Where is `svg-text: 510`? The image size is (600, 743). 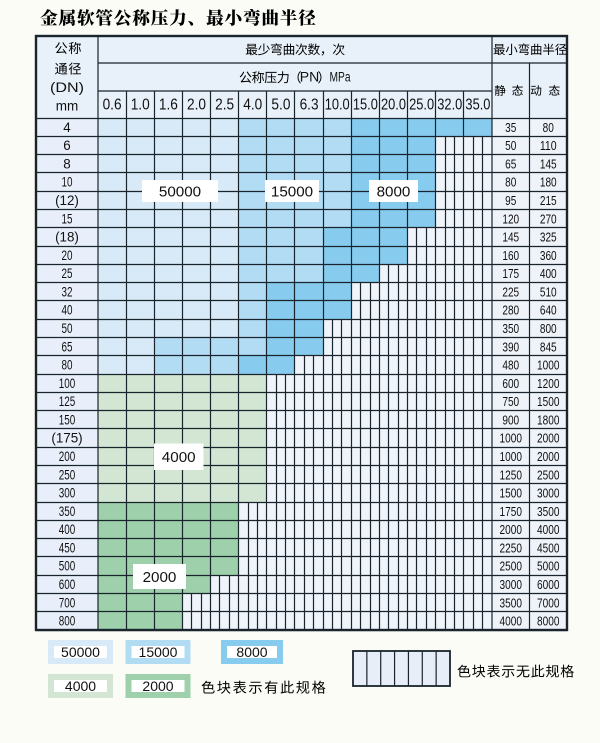 svg-text: 510 is located at coordinates (548, 291).